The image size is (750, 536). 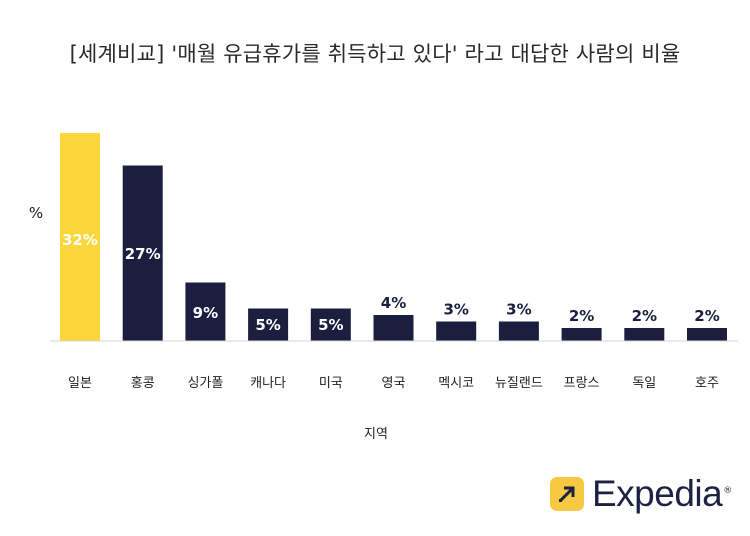 What do you see at coordinates (376, 434) in the screenshot?
I see `x-axis-title: 지역` at bounding box center [376, 434].